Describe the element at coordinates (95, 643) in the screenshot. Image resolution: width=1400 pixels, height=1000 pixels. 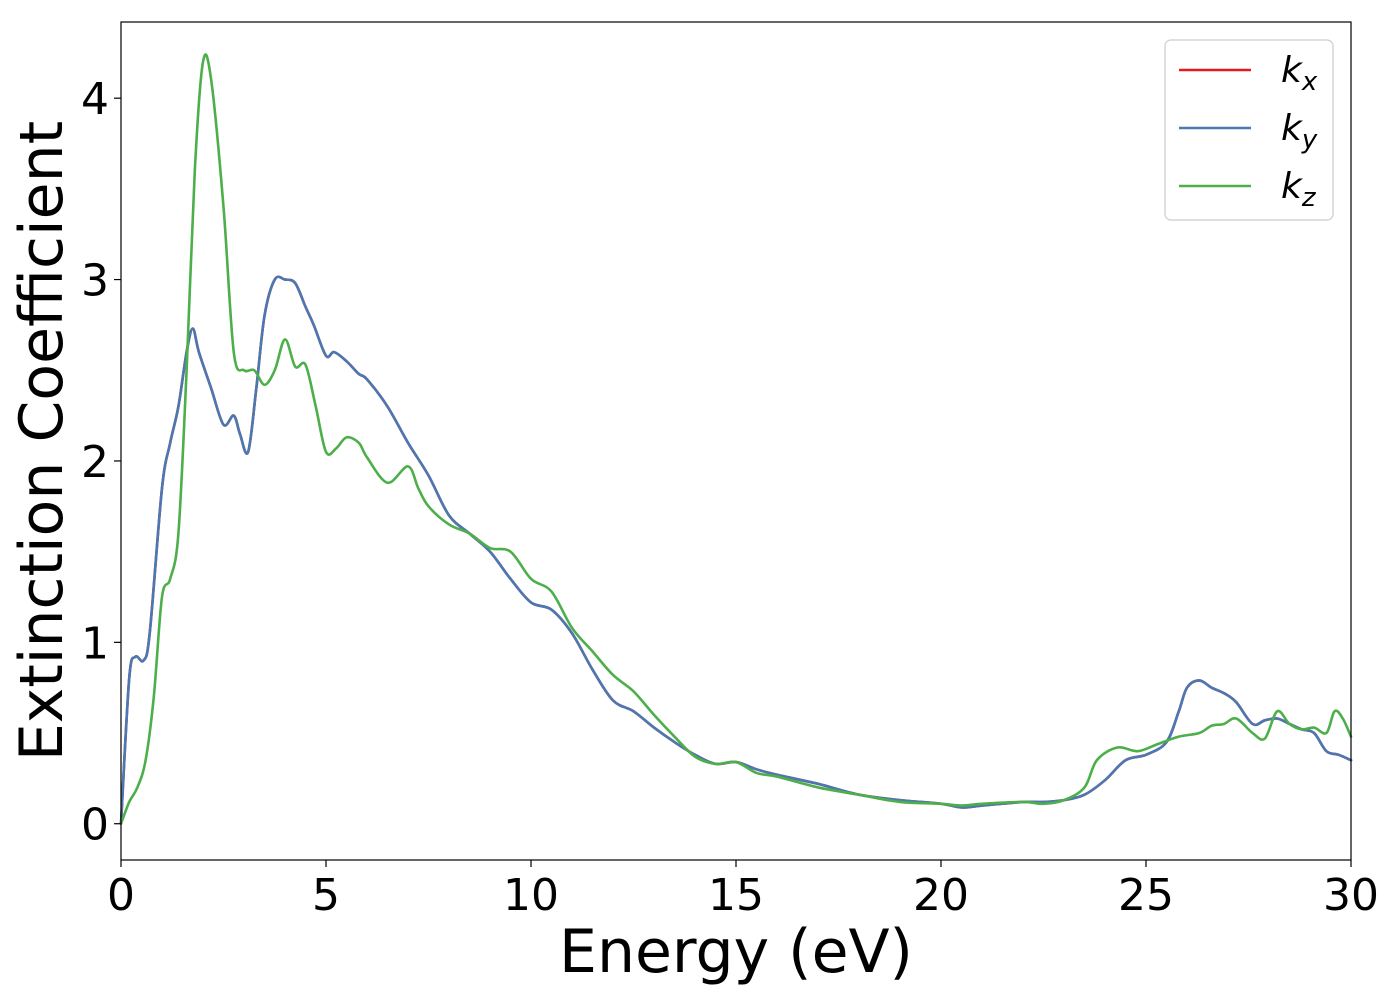
I see `y-tick-label: 1` at that location.